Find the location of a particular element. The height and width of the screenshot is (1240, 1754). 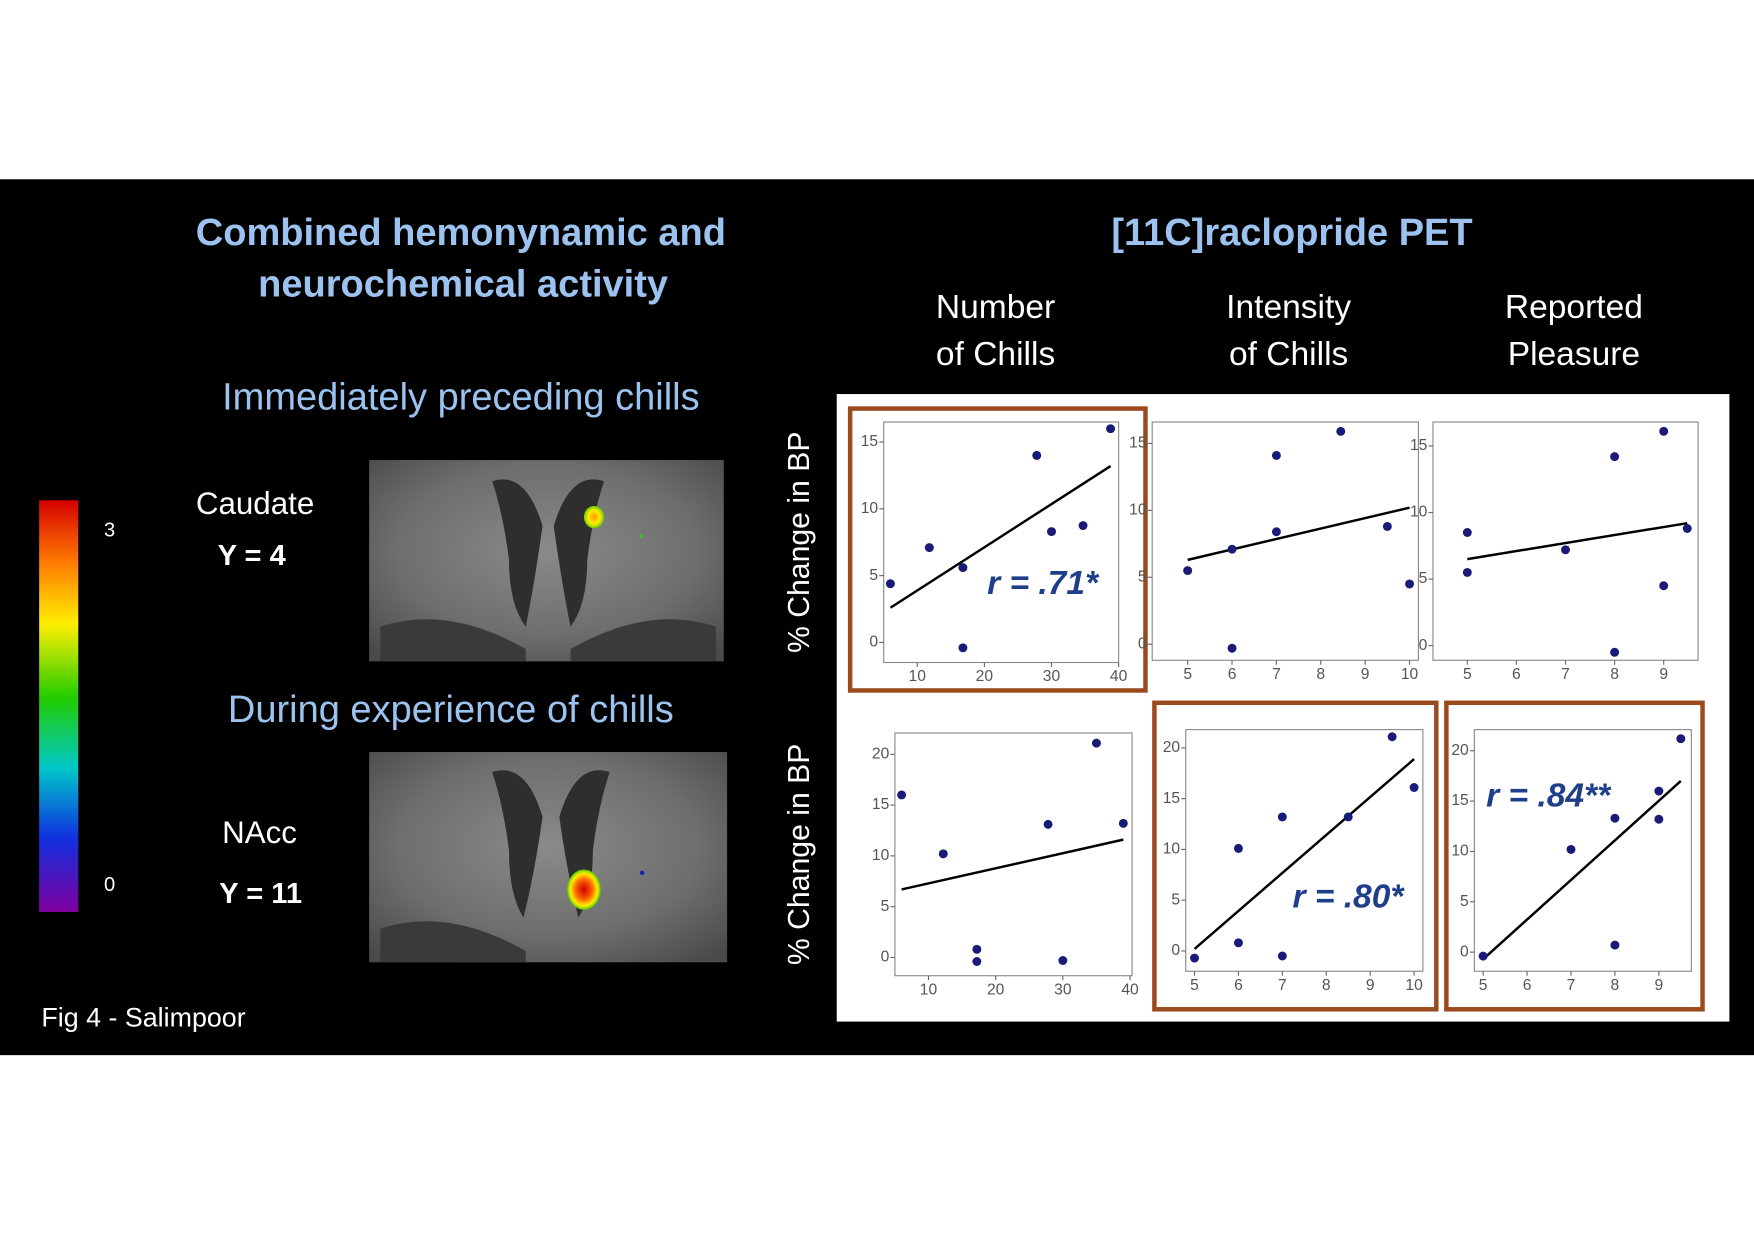

column-header: Number is located at coordinates (995, 307).